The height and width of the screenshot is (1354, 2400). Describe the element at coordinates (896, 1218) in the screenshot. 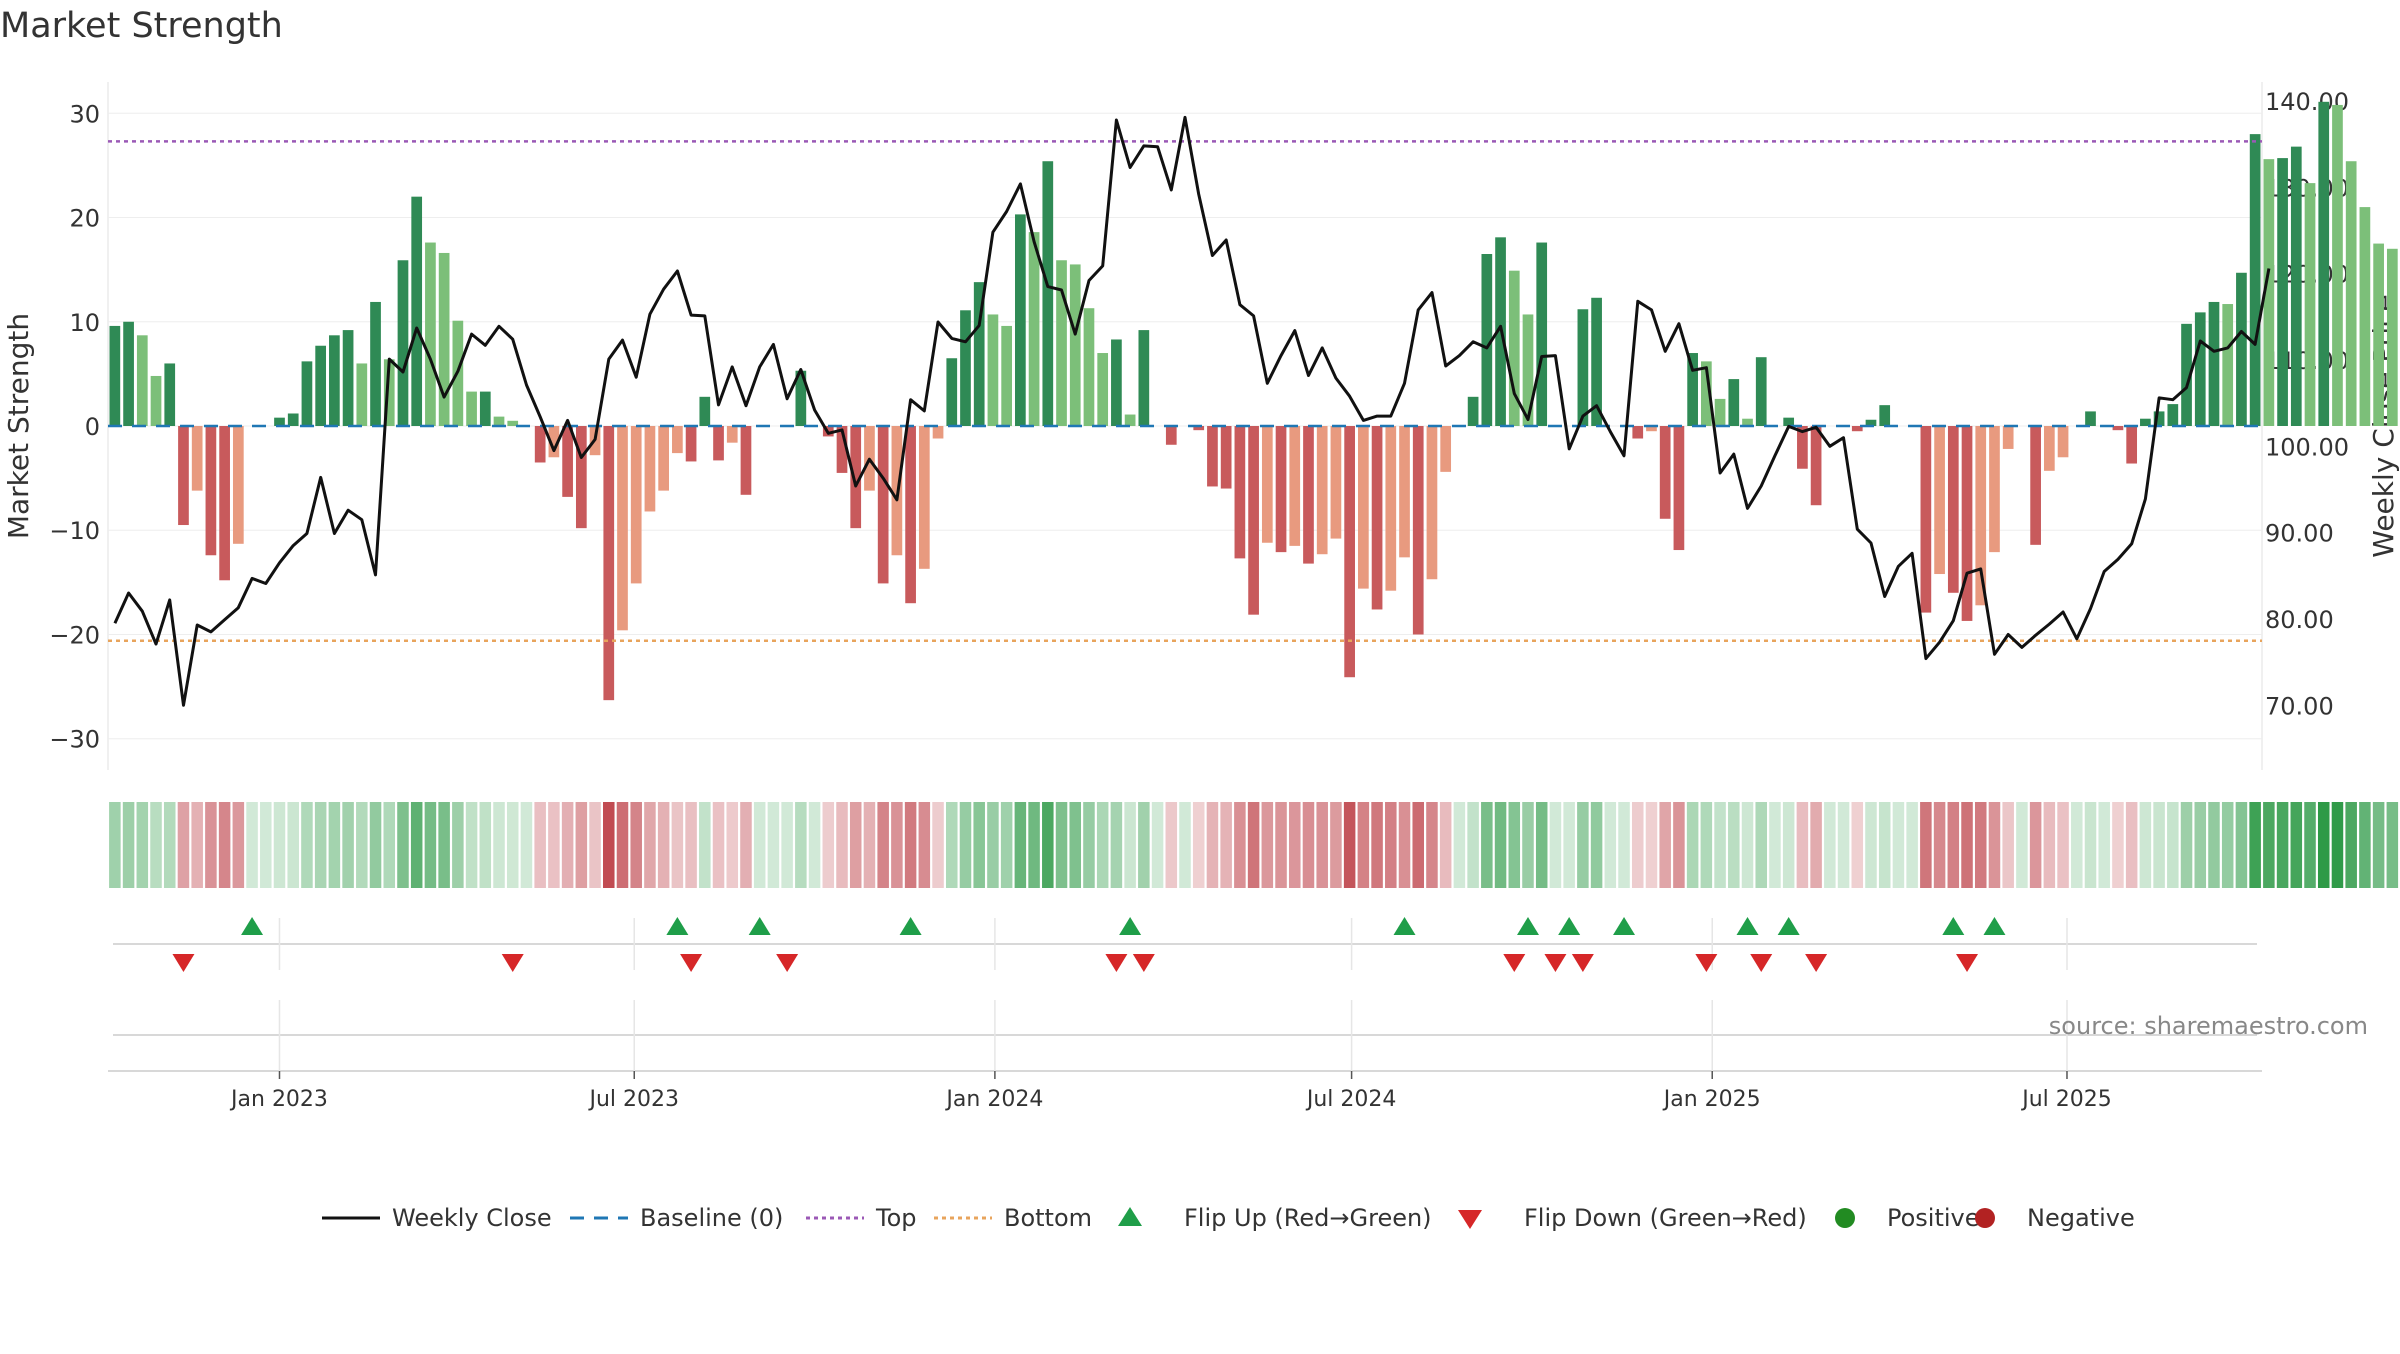

I see `legend-label: Top` at that location.